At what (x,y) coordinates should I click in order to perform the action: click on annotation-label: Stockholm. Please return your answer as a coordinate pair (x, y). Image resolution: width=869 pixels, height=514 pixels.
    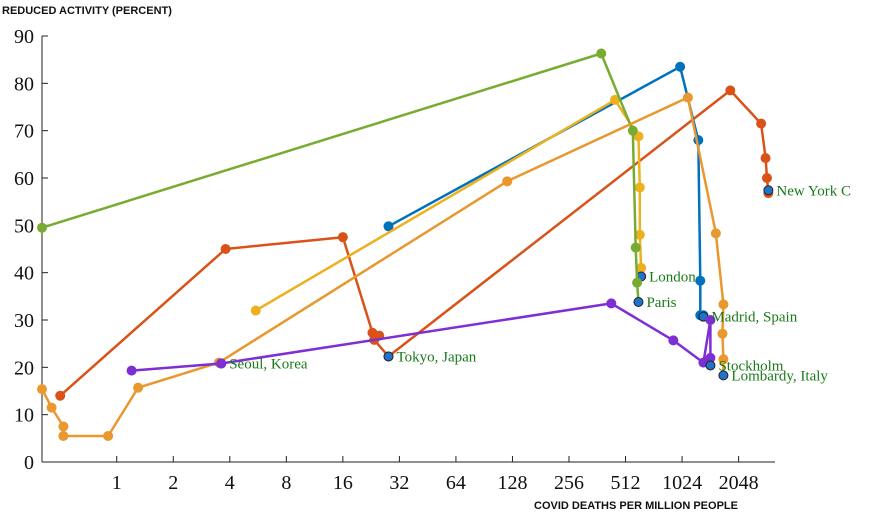
    Looking at the image, I should click on (750, 366).